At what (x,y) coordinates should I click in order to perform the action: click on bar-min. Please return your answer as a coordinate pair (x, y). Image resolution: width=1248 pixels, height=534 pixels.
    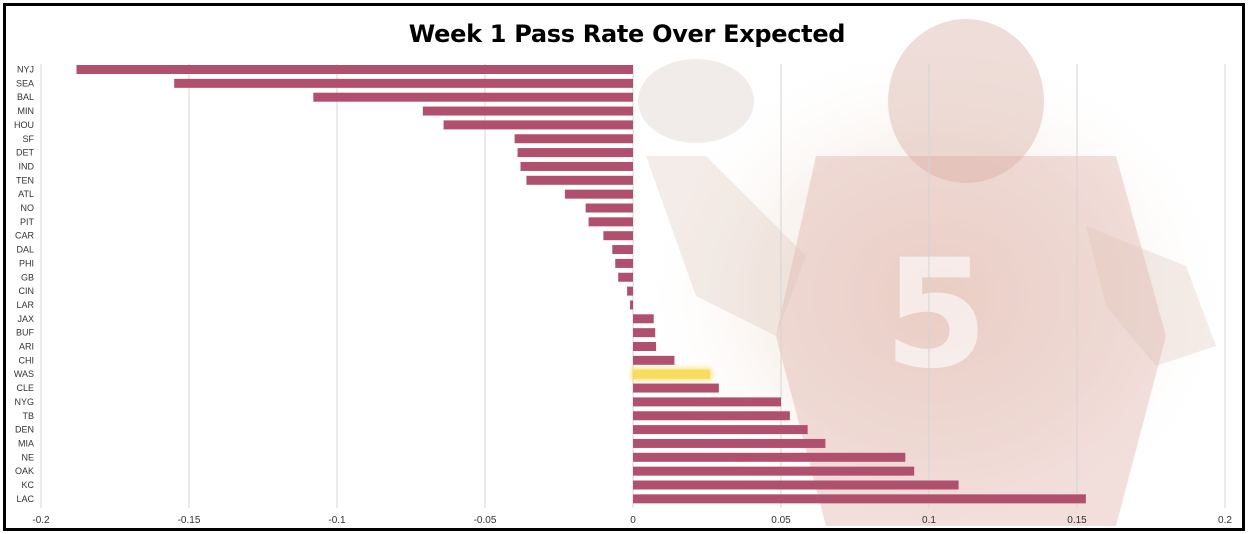
    Looking at the image, I should click on (527, 111).